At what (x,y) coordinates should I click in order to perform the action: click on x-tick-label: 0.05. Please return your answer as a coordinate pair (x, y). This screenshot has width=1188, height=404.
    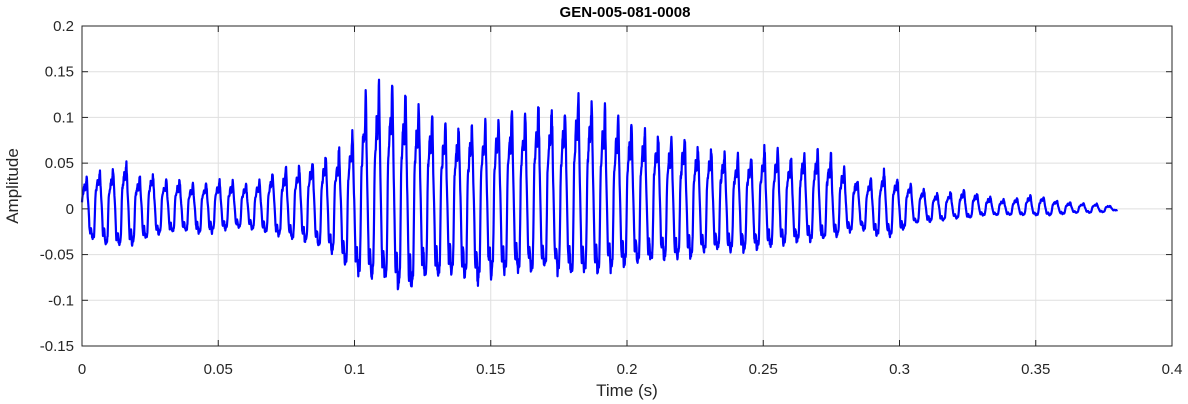
    Looking at the image, I should click on (218, 369).